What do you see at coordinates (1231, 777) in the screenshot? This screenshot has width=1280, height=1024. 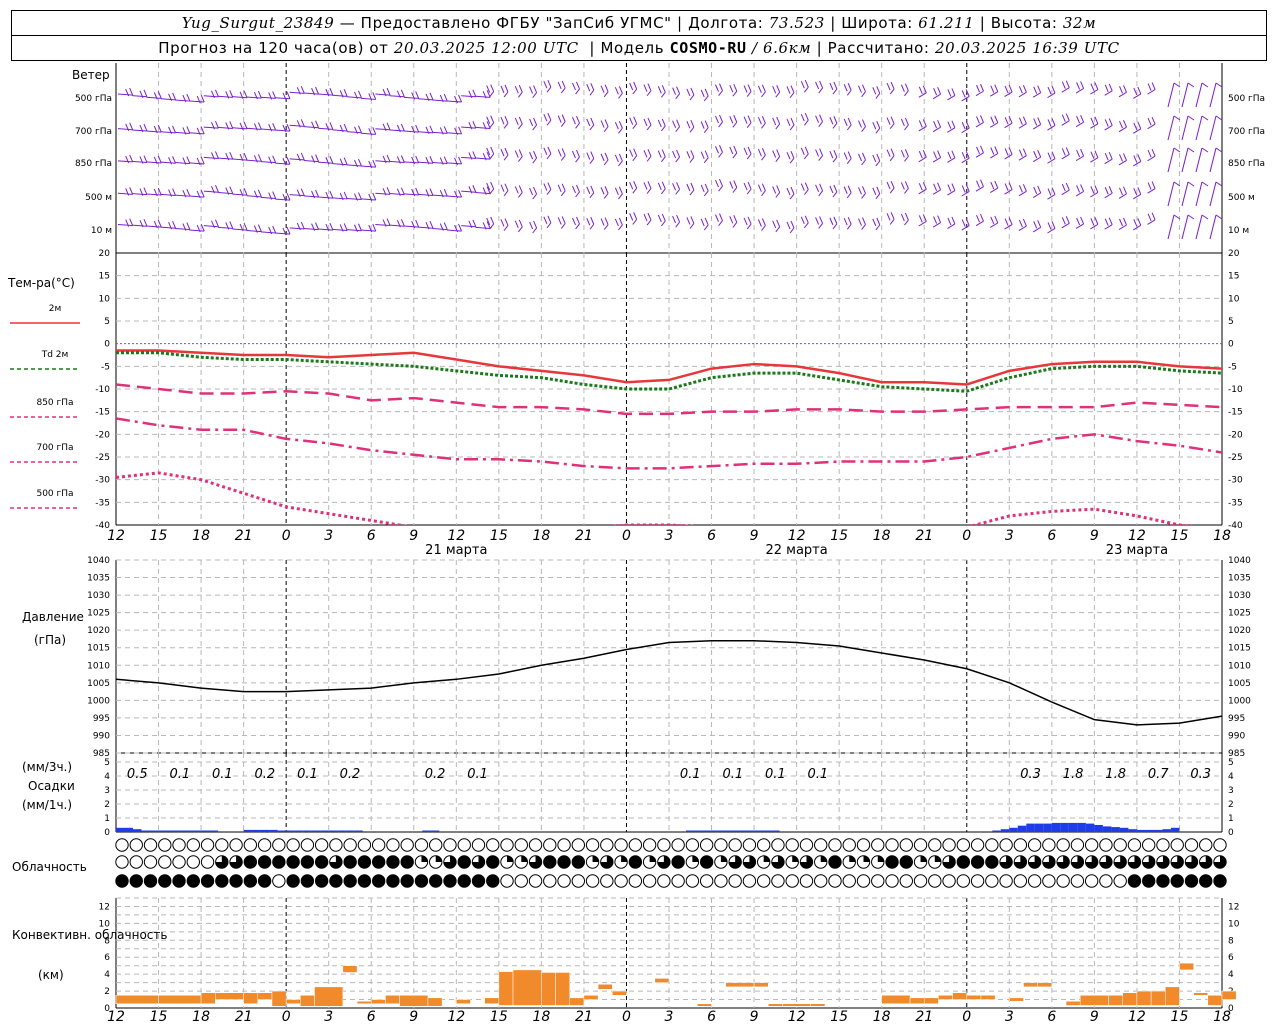 I see `y-tick-label: 4` at bounding box center [1231, 777].